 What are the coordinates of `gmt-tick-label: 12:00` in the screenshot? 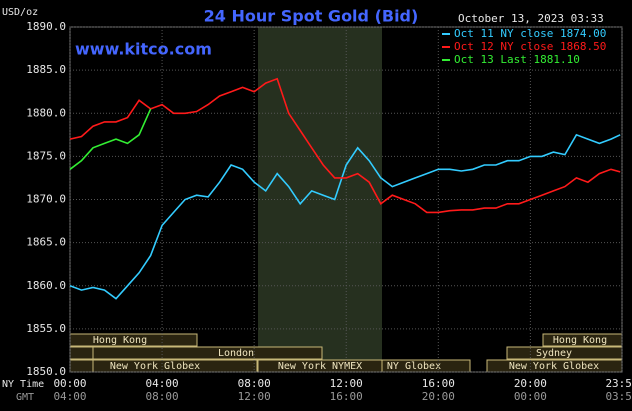 It's located at (254, 396).